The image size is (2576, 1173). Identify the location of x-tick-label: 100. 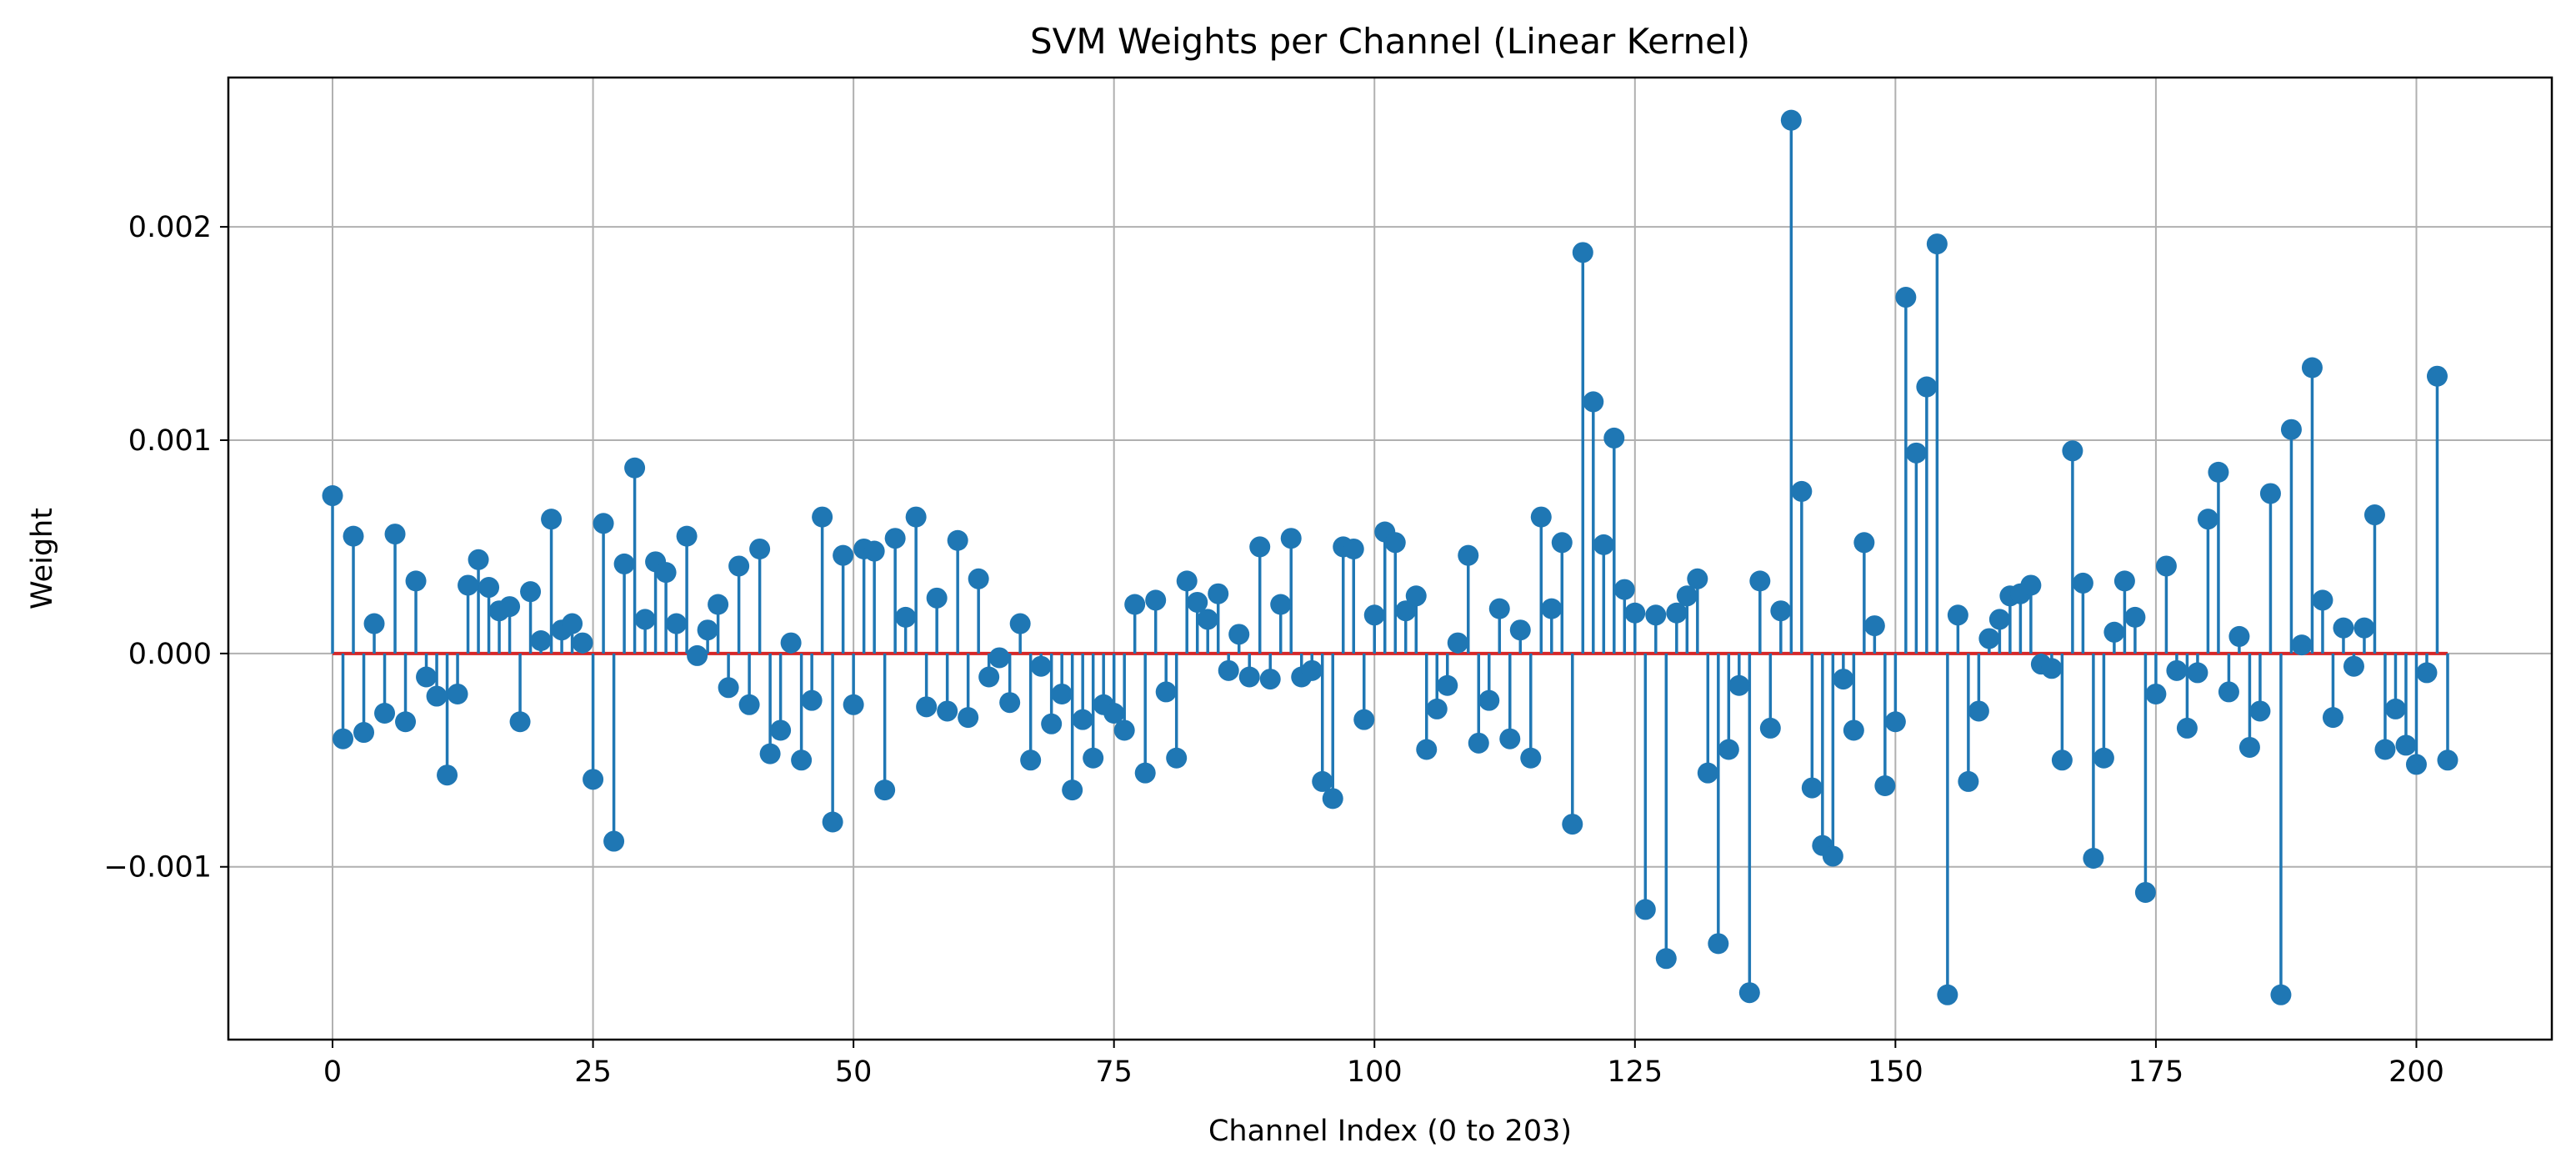
(1375, 1072).